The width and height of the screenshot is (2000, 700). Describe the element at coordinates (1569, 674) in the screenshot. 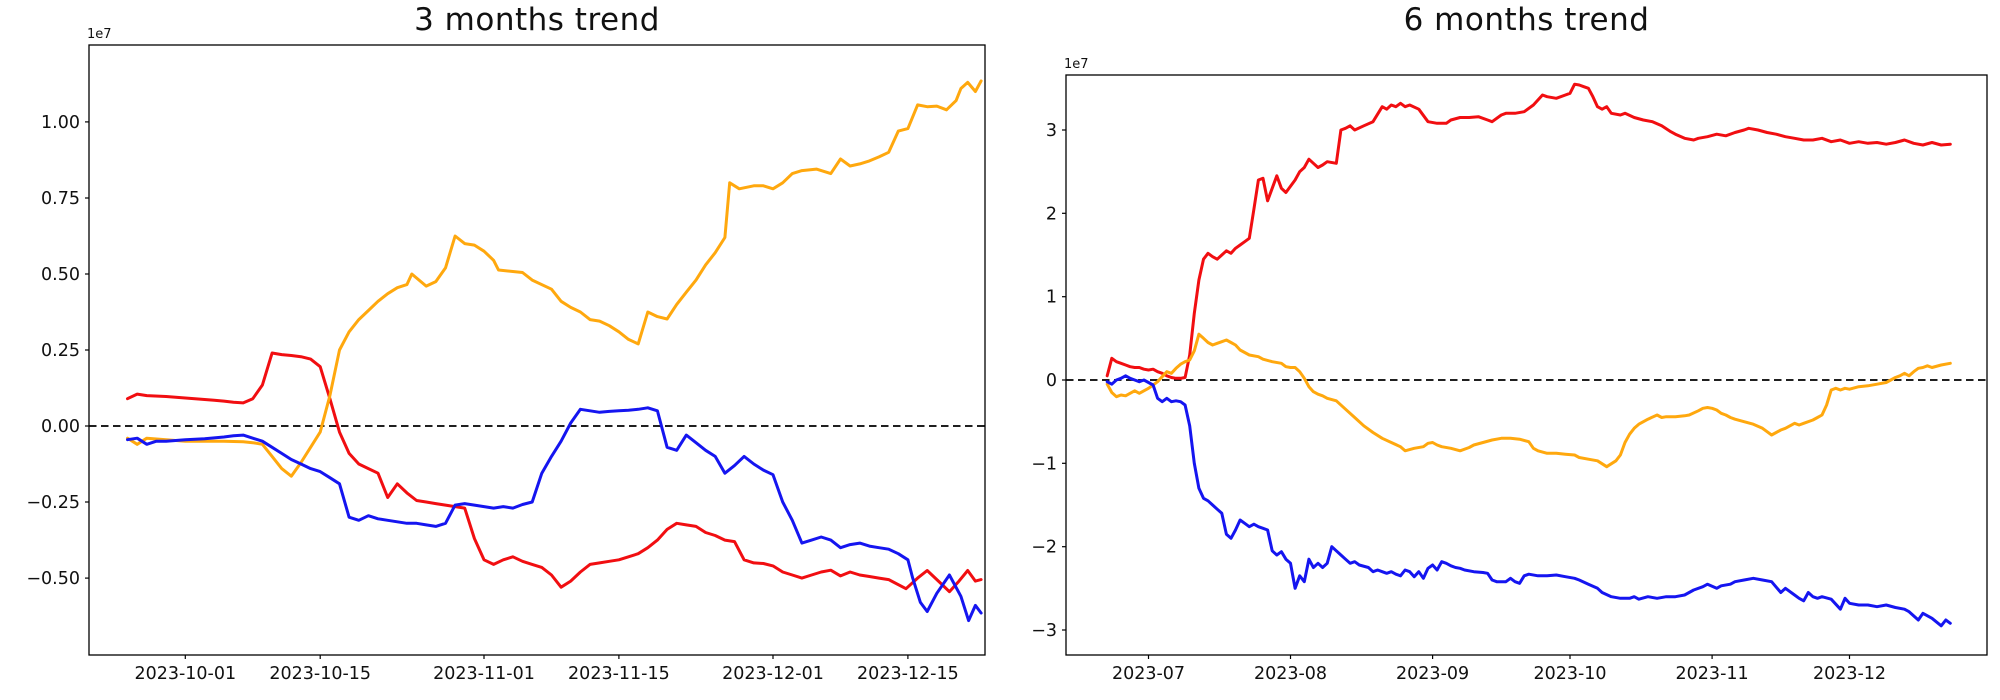

I see `x-tick-label: 2023-10` at that location.